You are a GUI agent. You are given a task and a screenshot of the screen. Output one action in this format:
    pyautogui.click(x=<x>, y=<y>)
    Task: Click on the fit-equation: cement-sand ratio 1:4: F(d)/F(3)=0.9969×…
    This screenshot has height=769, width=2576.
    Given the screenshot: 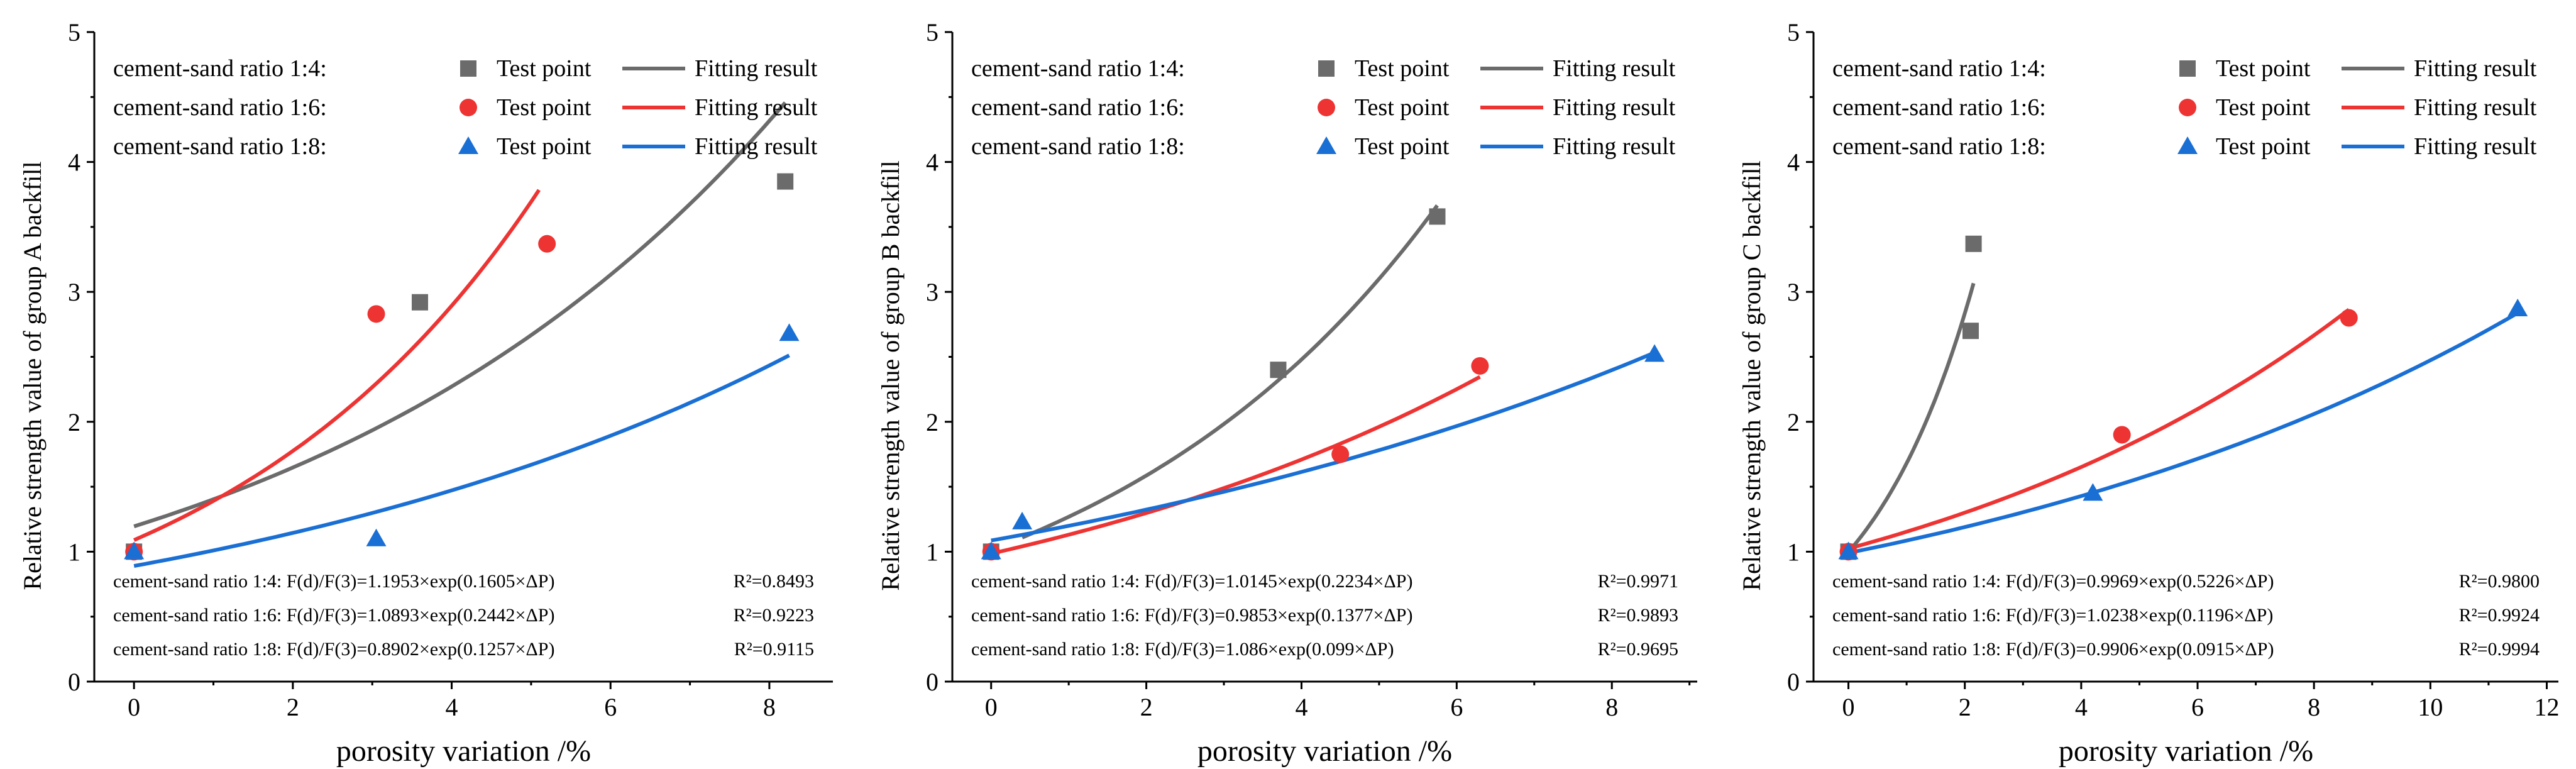 What is the action you would take?
    pyautogui.click(x=2053, y=581)
    